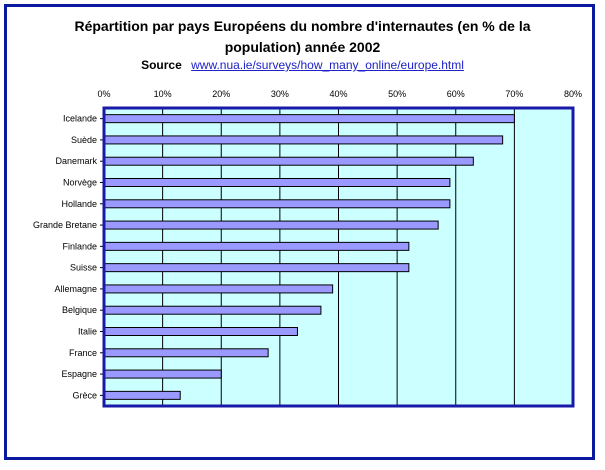  I want to click on x-tick-label: 30%, so click(280, 94).